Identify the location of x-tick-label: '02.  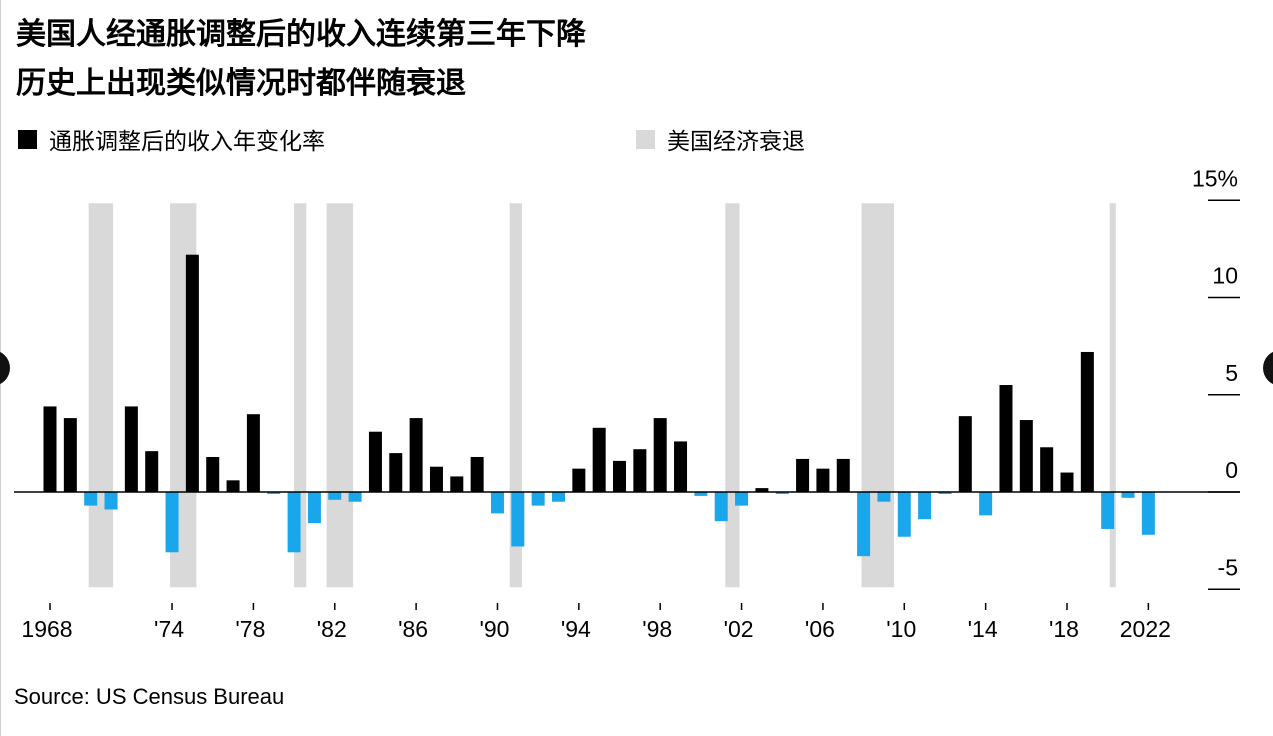
(739, 629).